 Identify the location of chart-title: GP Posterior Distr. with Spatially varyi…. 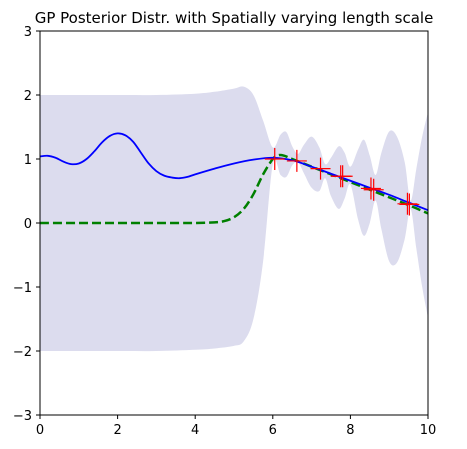
(234, 18).